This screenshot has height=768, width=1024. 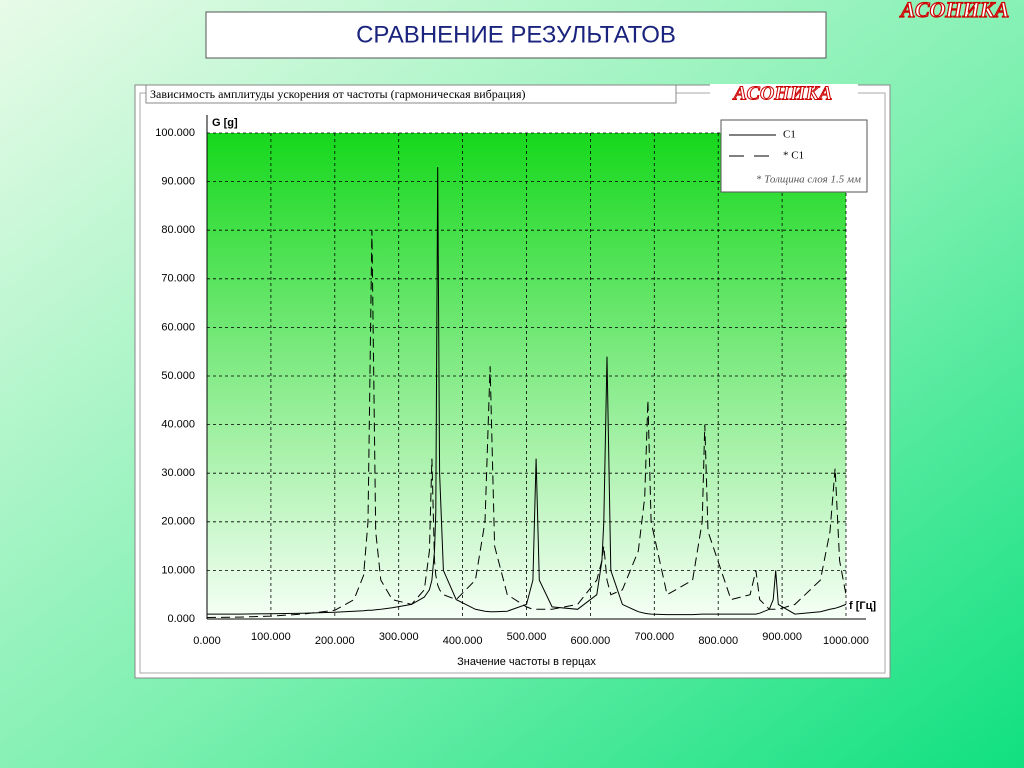 I want to click on y-tick-label: 50.000, so click(x=178, y=376).